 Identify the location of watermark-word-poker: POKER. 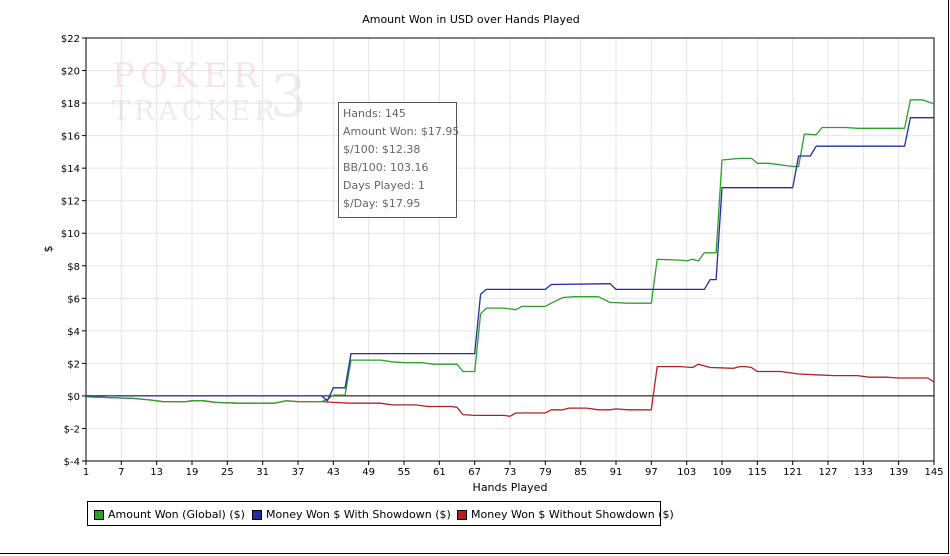
(188, 76).